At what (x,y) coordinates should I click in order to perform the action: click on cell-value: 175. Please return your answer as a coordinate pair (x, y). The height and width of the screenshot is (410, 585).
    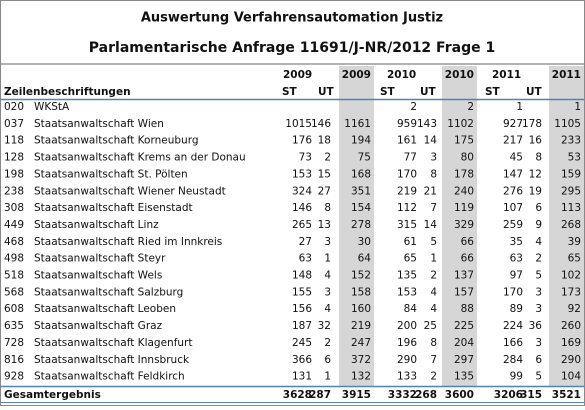
    Looking at the image, I should click on (464, 141).